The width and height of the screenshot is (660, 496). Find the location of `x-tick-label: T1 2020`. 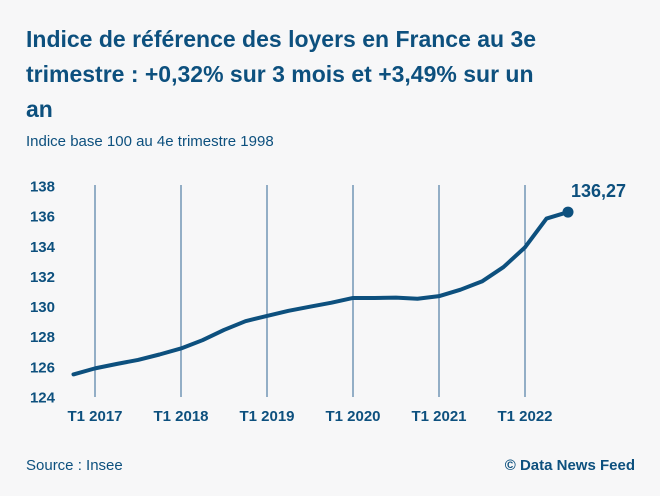

x-tick-label: T1 2020 is located at coordinates (352, 416).